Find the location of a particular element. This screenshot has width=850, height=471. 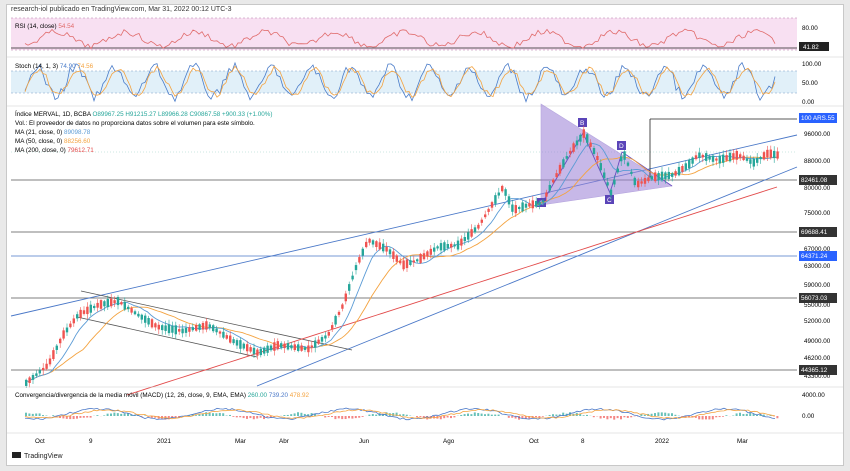

stoch-tick-0: 0.00 is located at coordinates (808, 102).